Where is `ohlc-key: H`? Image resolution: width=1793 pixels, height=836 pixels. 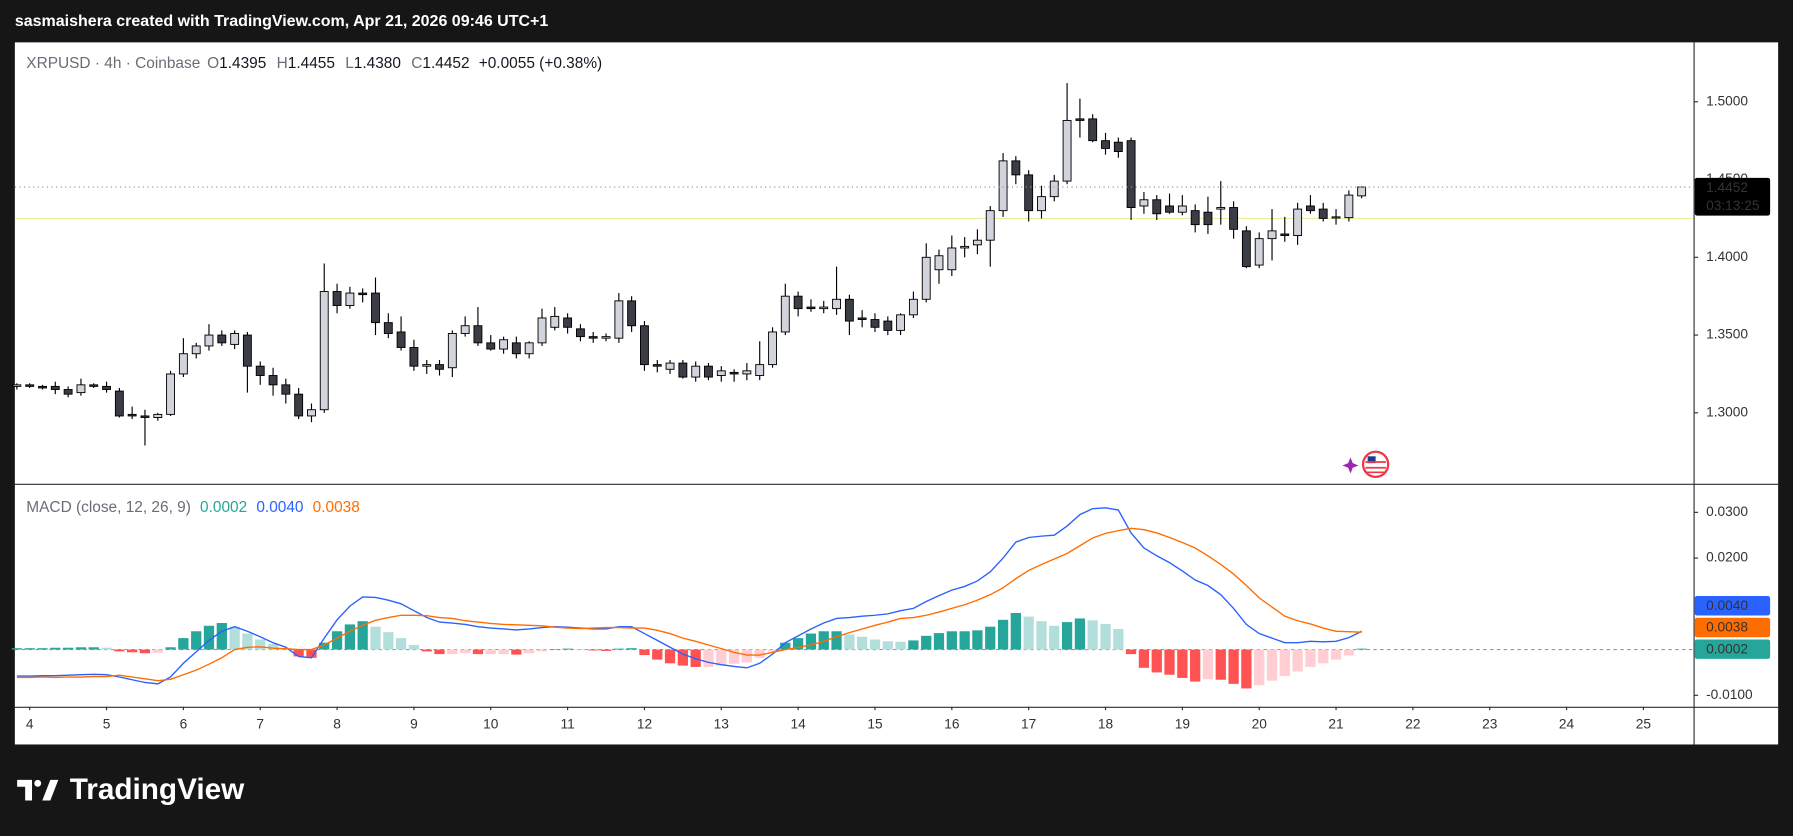
ohlc-key: H is located at coordinates (282, 63).